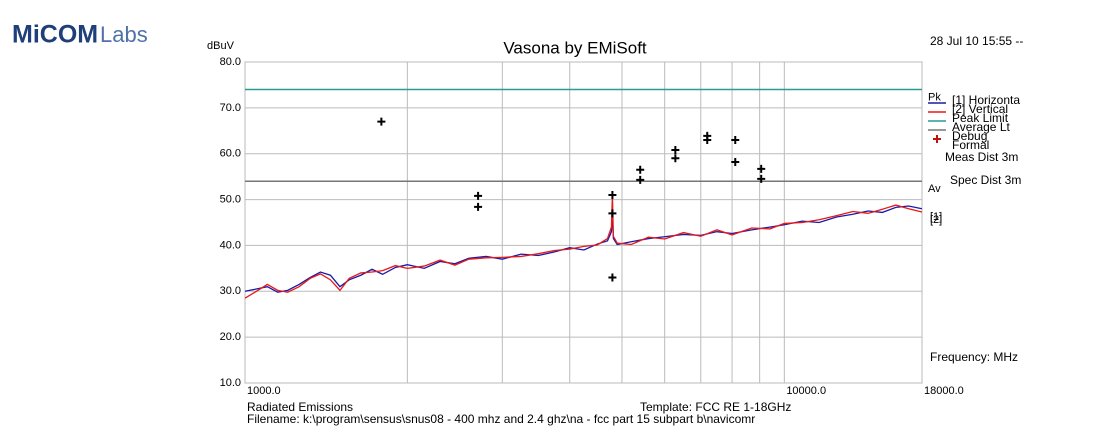  I want to click on chart-title: Vasona by EMiSoft, so click(575, 47).